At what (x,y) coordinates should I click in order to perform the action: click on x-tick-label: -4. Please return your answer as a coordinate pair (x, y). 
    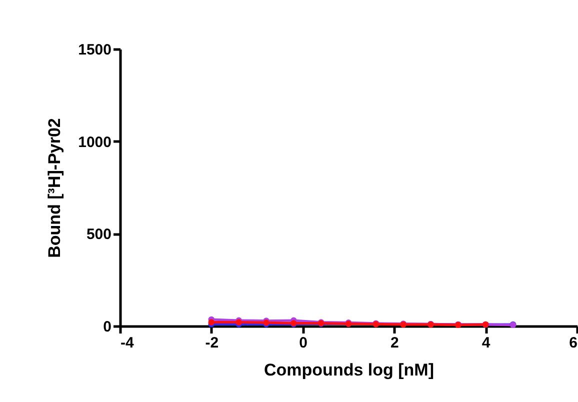
    Looking at the image, I should click on (127, 343).